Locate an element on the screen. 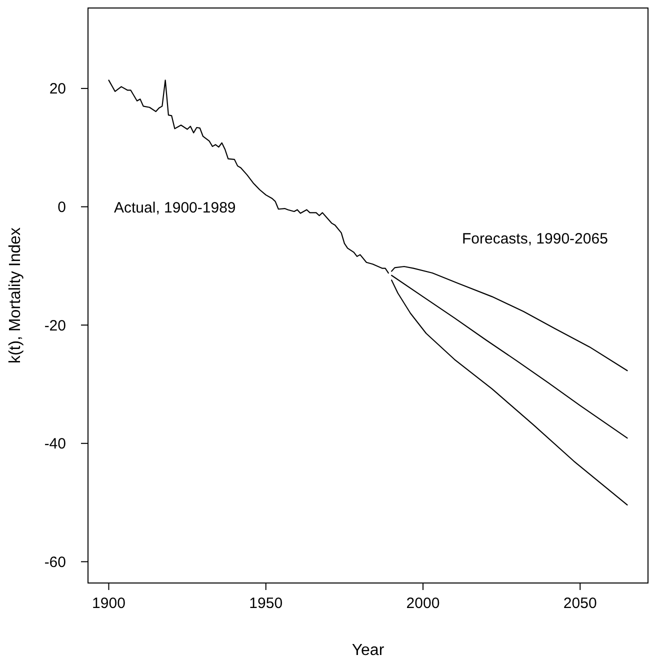 This screenshot has width=652, height=667. x-tick-label: 2000 is located at coordinates (423, 603).